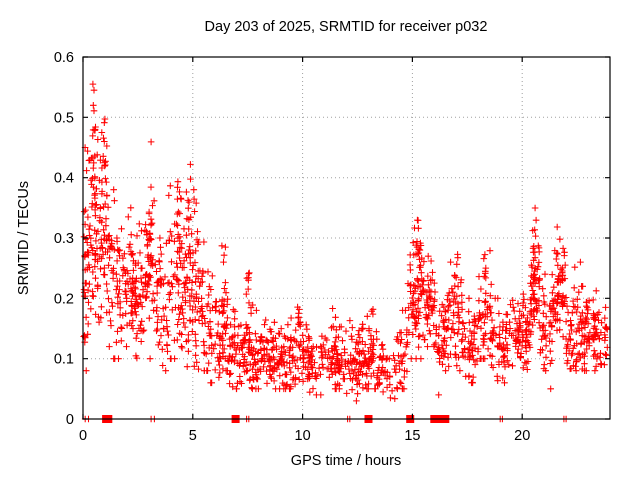  I want to click on y-tick-label: 0.4, so click(64, 179).